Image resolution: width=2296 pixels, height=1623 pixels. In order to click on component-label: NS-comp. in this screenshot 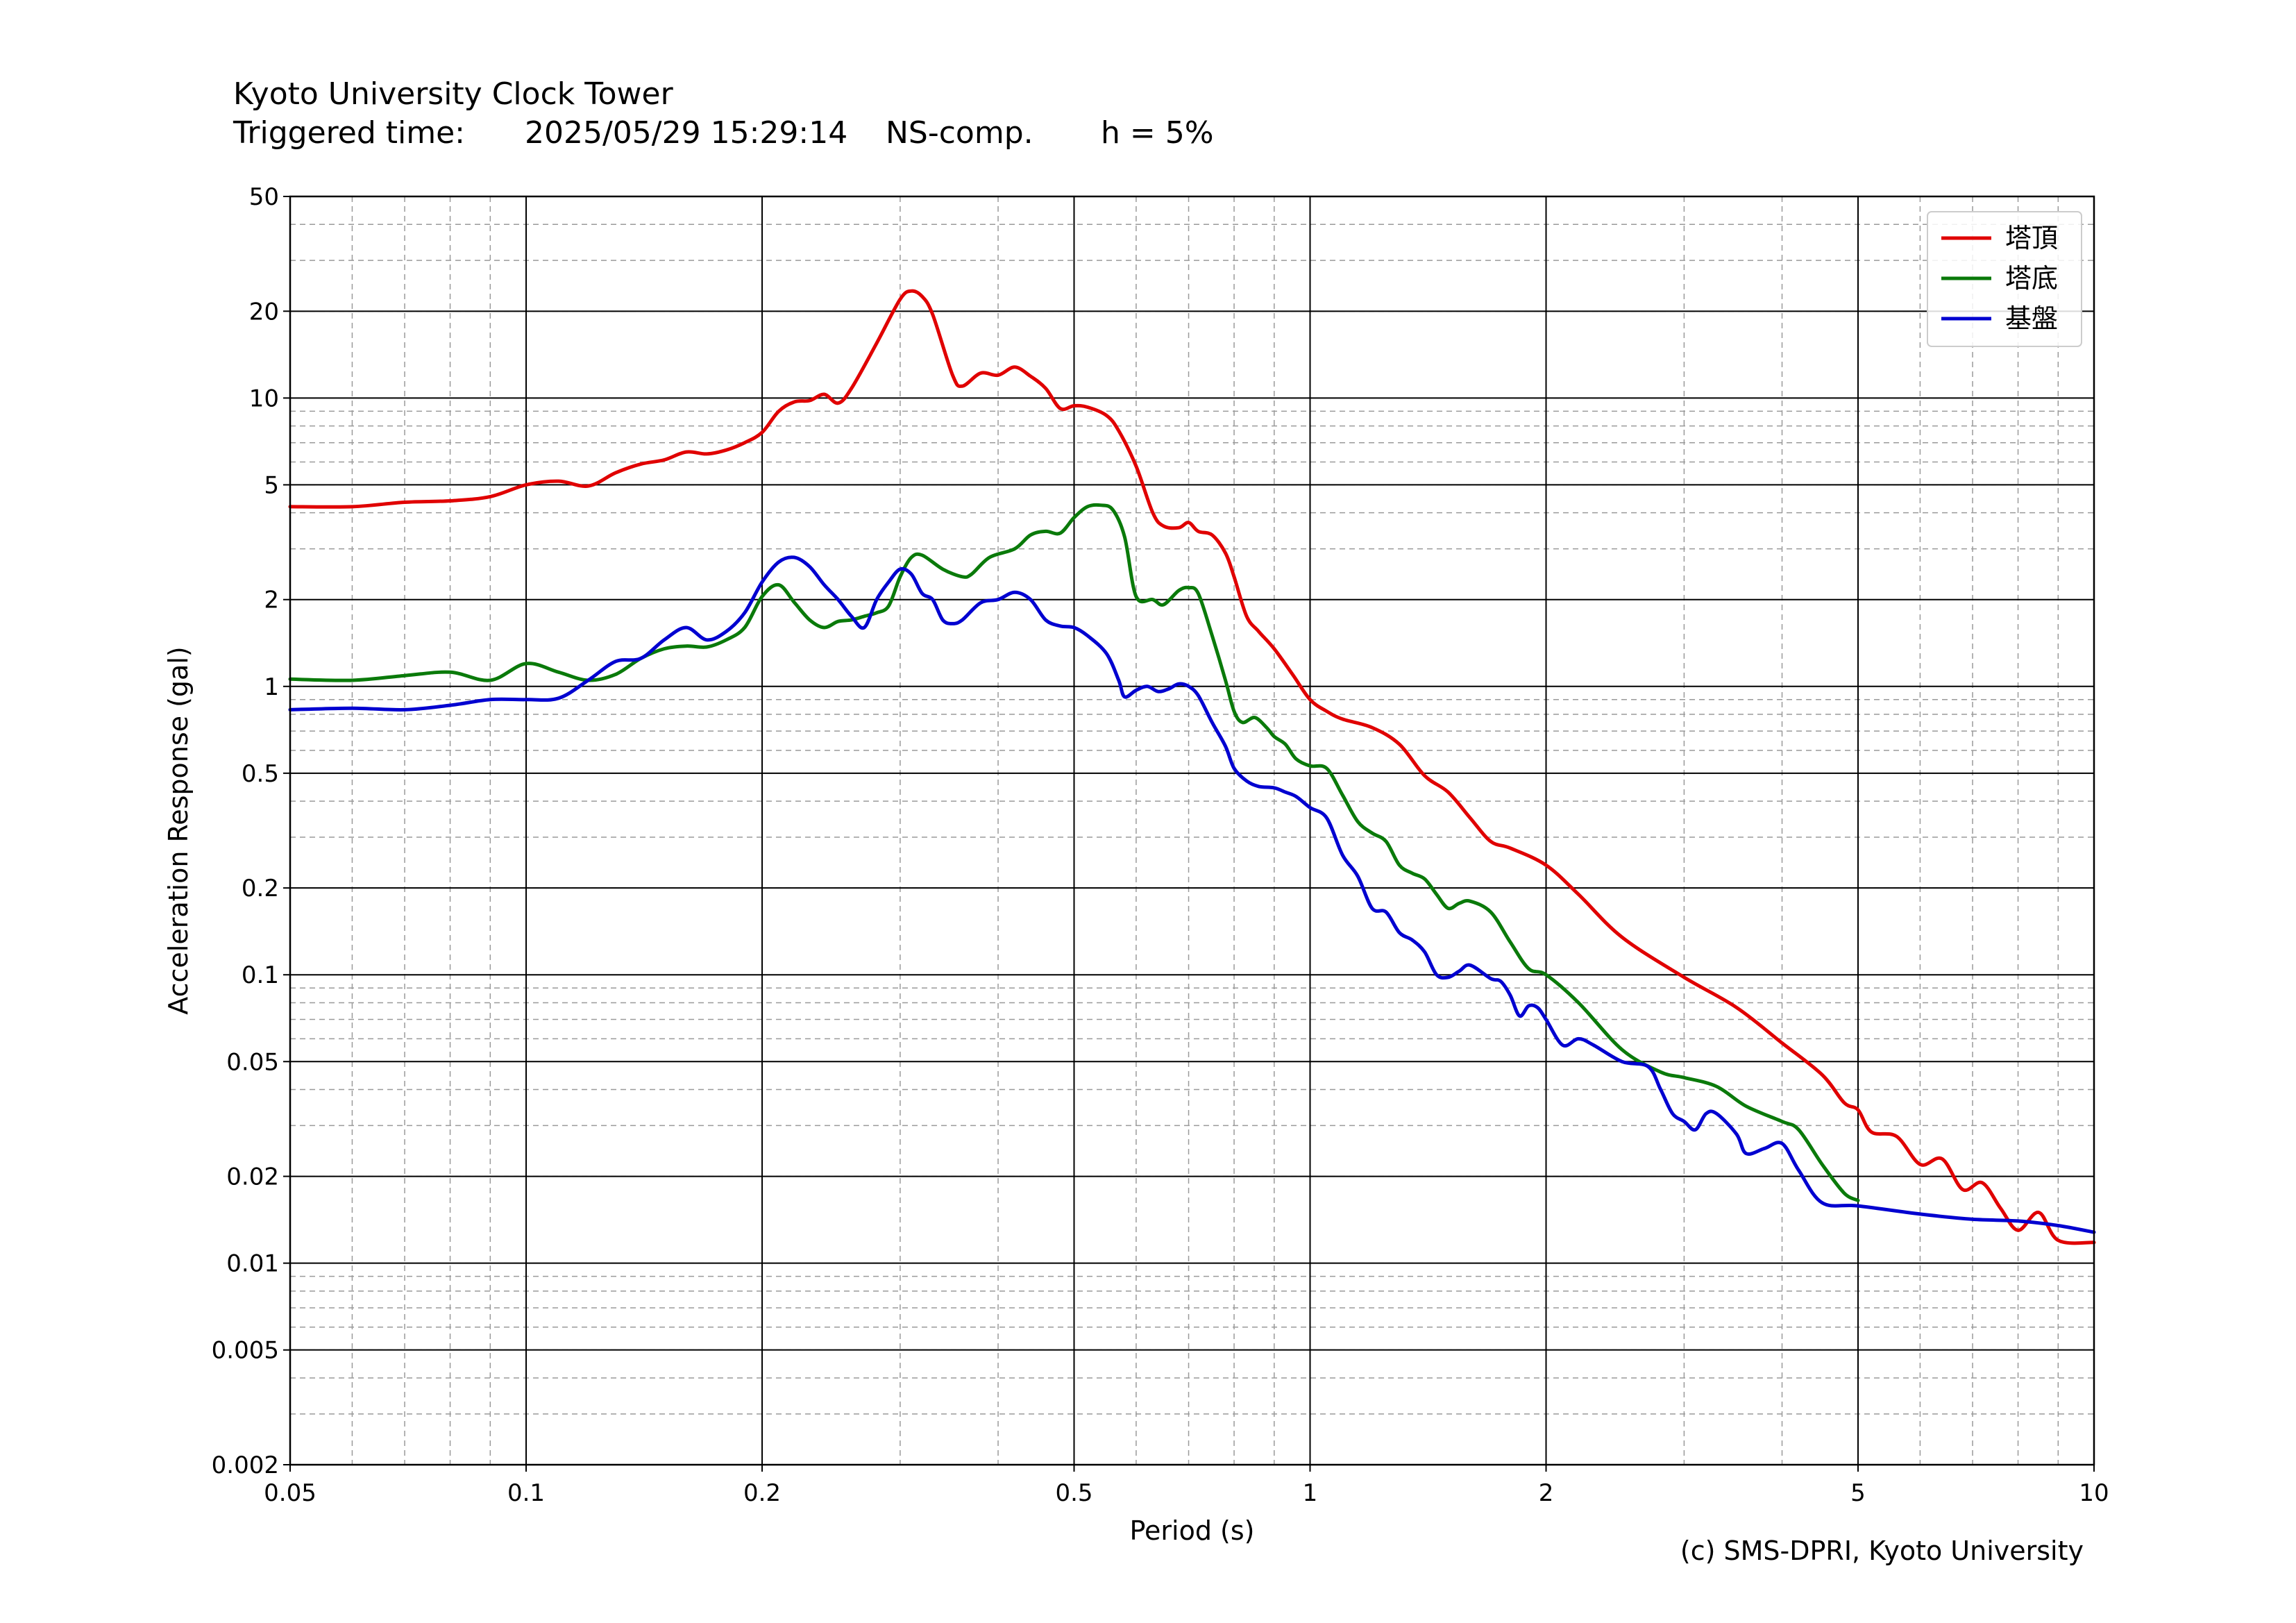, I will do `click(960, 133)`.